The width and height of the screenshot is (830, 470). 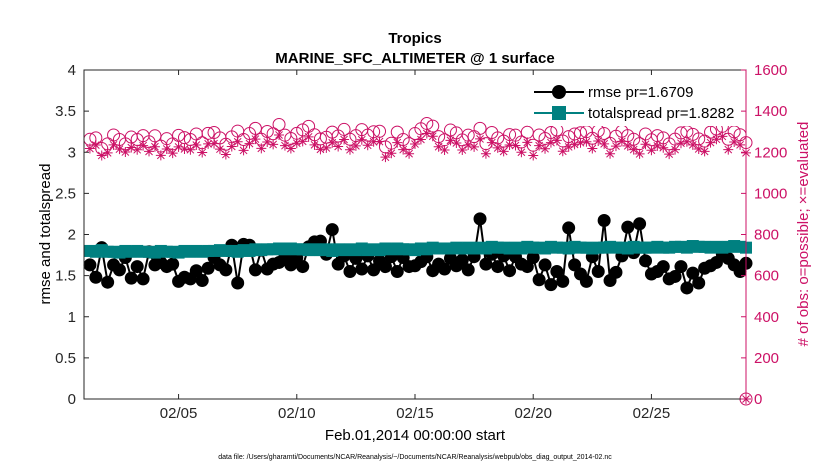 What do you see at coordinates (72, 399) in the screenshot?
I see `y-tick-label: 0` at bounding box center [72, 399].